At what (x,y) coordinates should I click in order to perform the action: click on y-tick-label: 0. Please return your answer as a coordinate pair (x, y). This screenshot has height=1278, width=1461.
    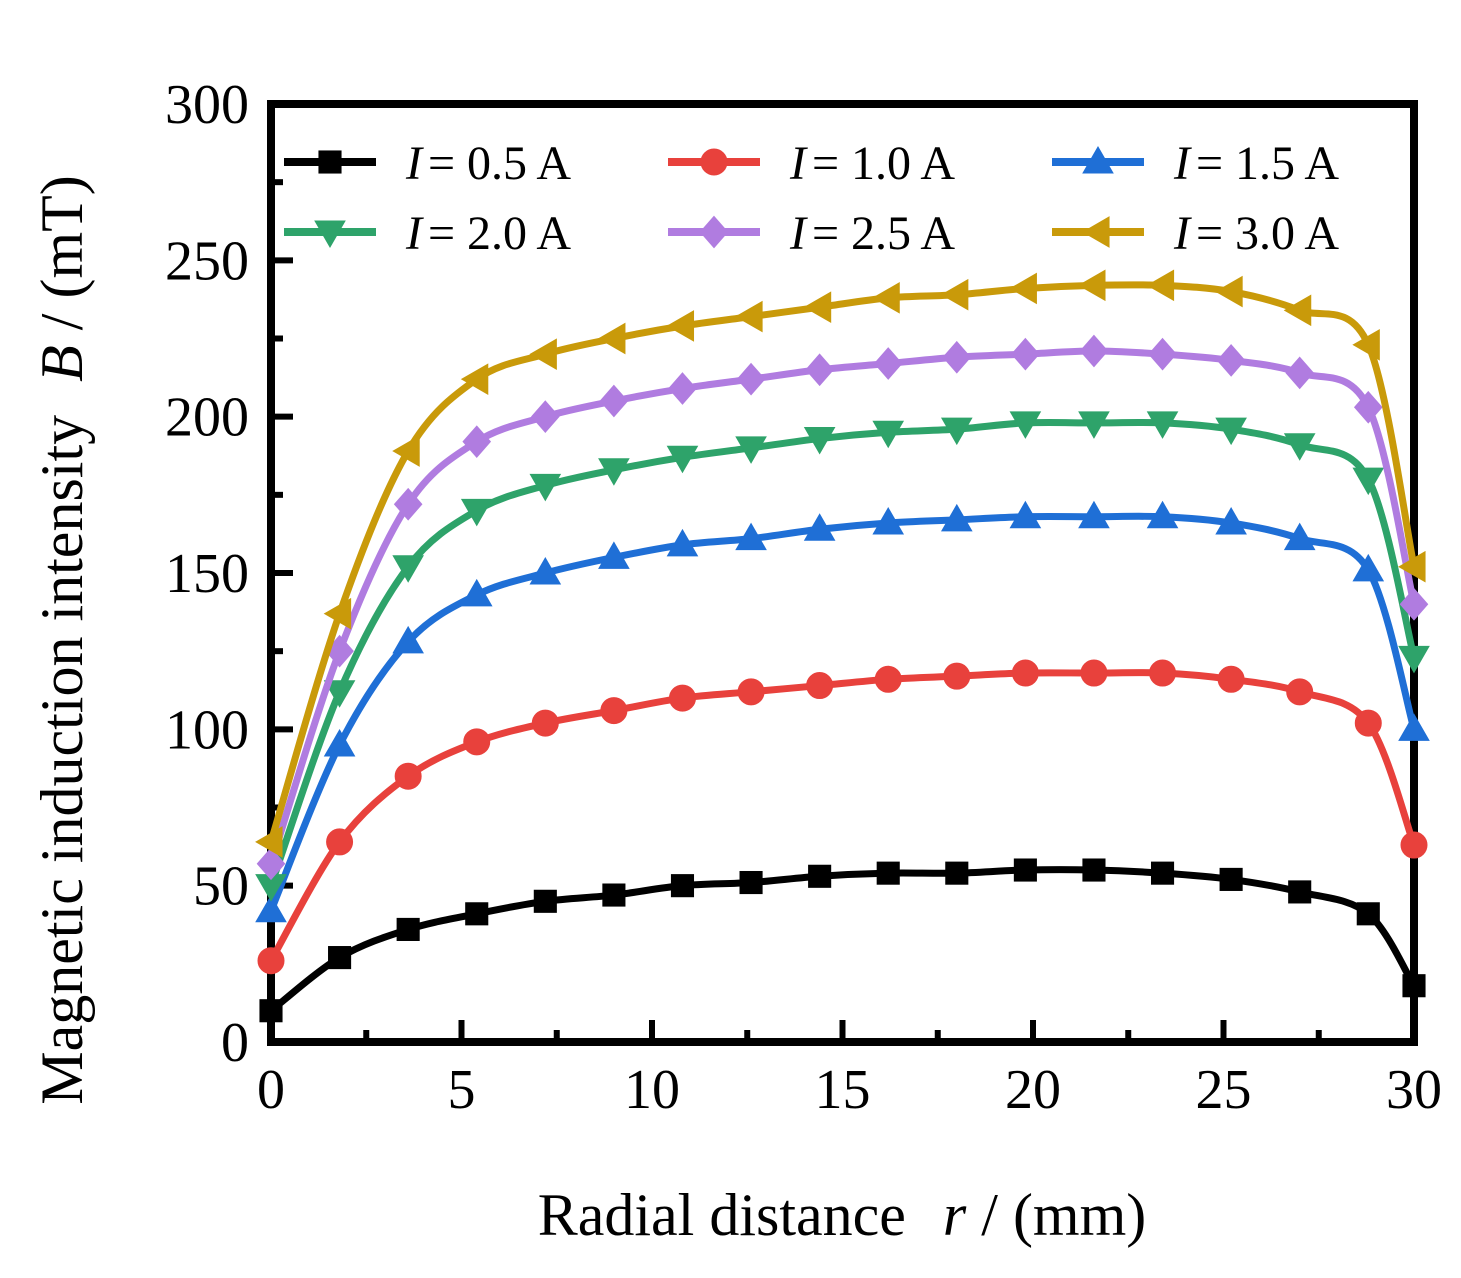
    Looking at the image, I should click on (235, 1043).